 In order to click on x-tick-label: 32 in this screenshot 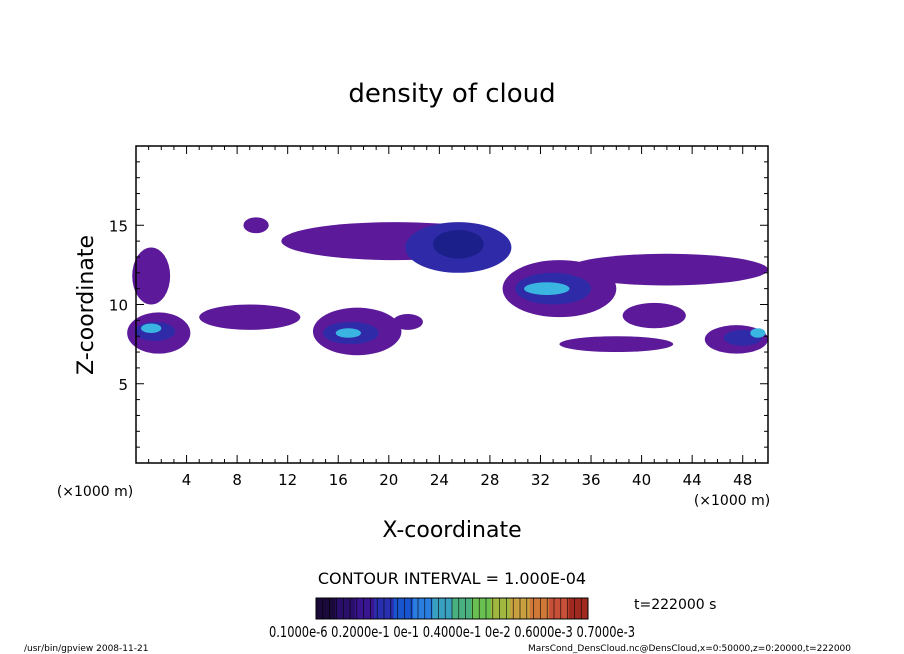, I will do `click(540, 480)`.